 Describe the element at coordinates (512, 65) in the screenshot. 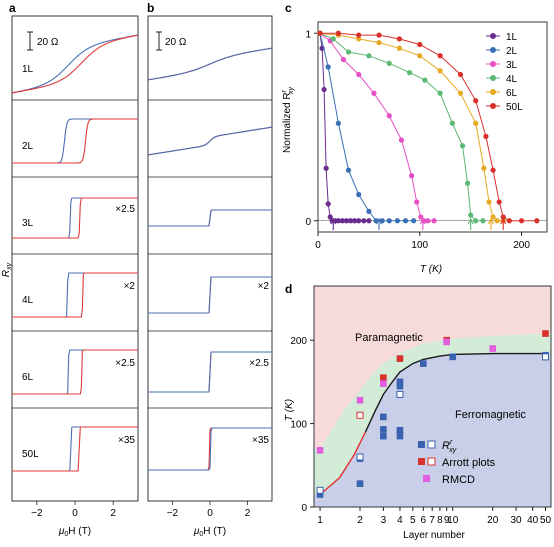

I see `legend-label-3L: 3L` at that location.